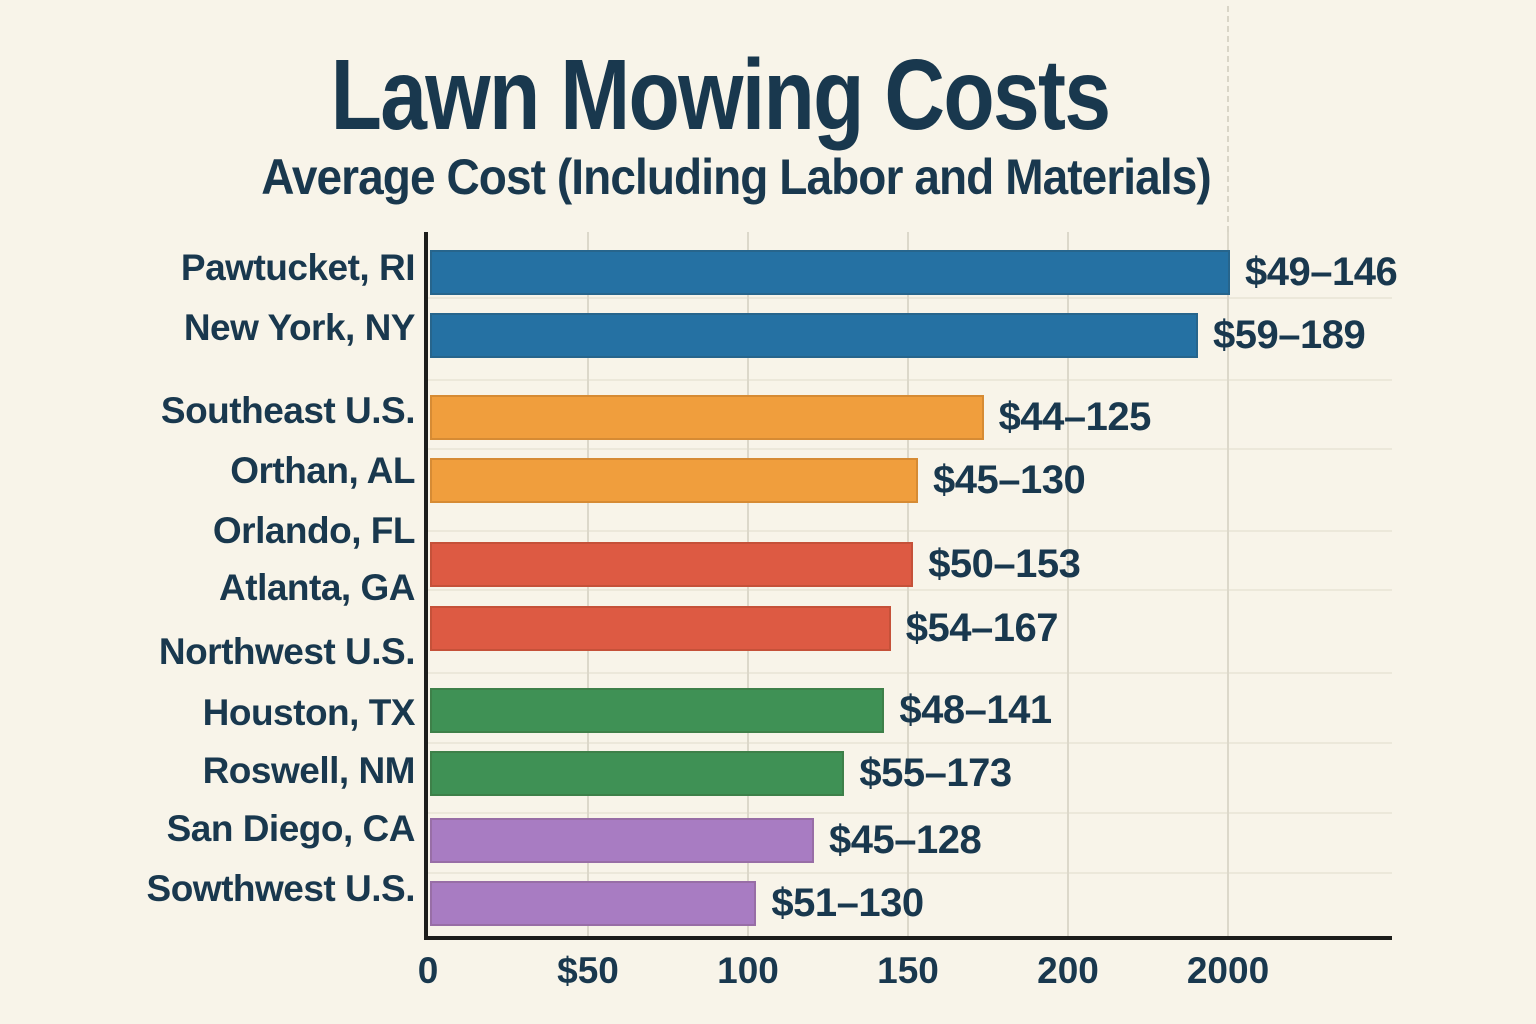  I want to click on bar-value-label: $45–128, so click(905, 840).